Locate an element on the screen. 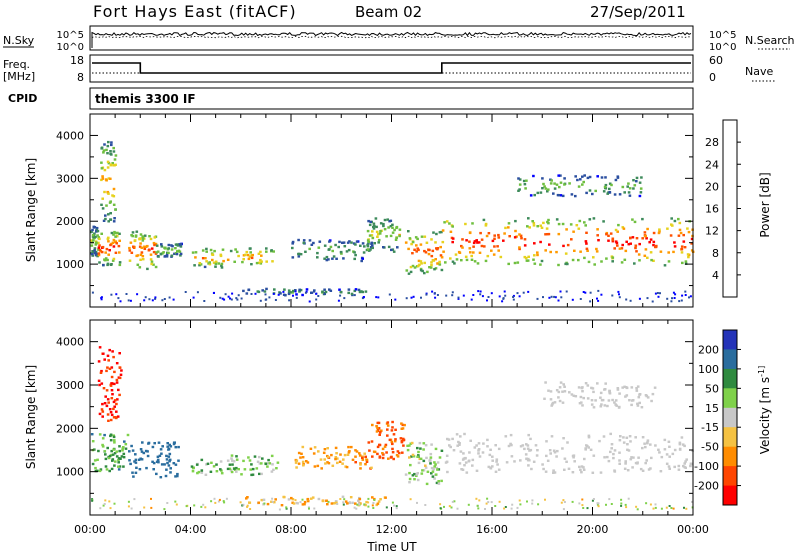 The image size is (800, 554). beam-title: Beam 02 is located at coordinates (388, 12).